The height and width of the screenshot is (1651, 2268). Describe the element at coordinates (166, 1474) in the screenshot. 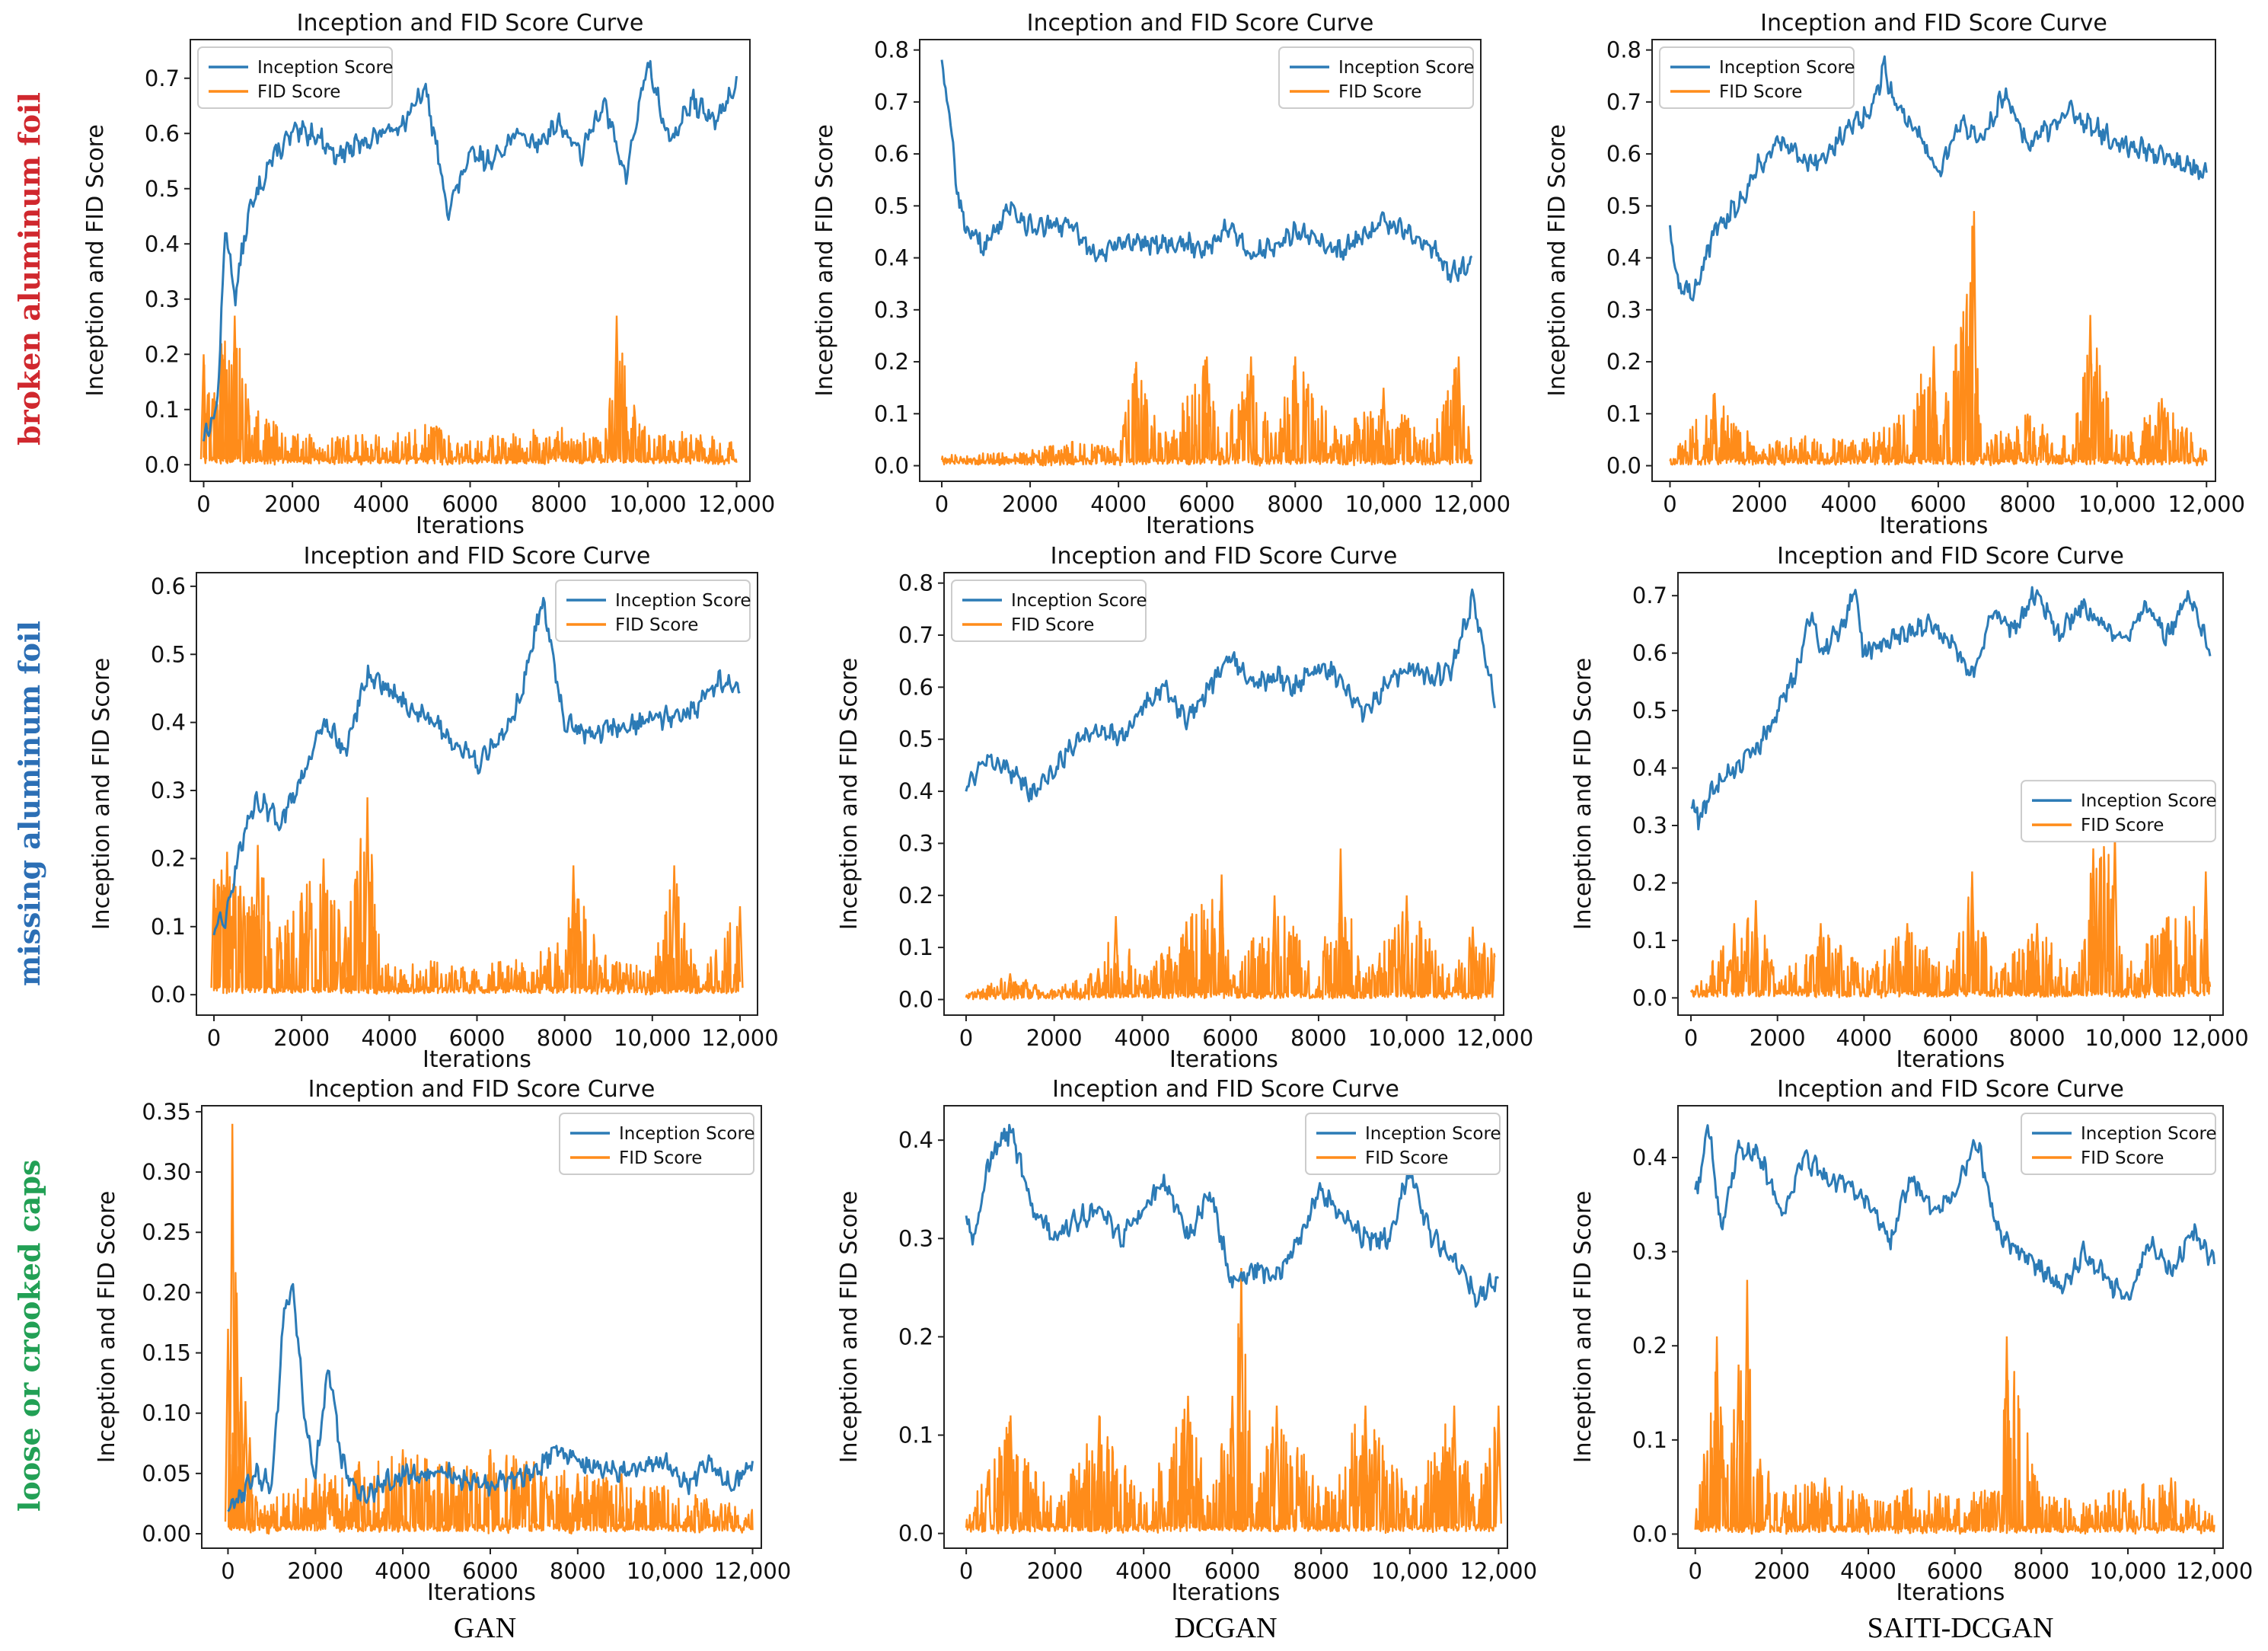

I see `y-tick-label: 0.05` at that location.